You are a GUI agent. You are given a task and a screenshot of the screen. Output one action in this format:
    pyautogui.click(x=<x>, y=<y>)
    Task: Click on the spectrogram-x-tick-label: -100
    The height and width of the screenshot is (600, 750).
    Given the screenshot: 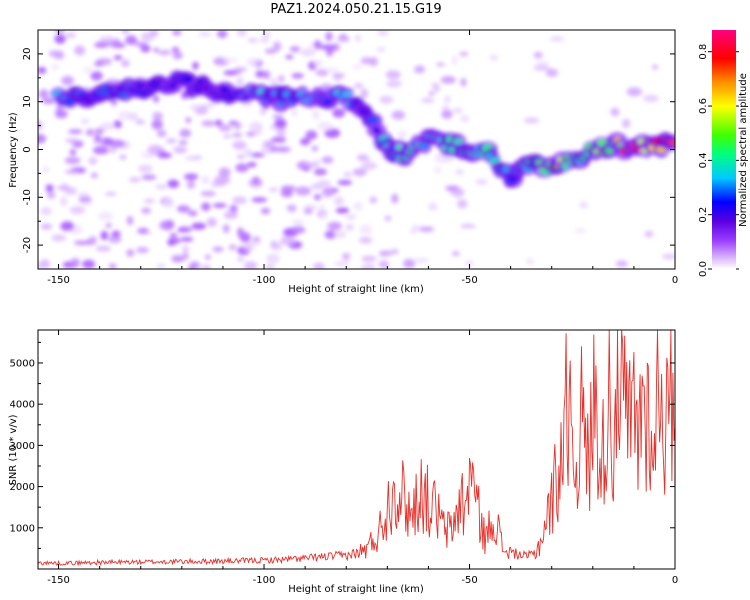 What is the action you would take?
    pyautogui.click(x=264, y=280)
    